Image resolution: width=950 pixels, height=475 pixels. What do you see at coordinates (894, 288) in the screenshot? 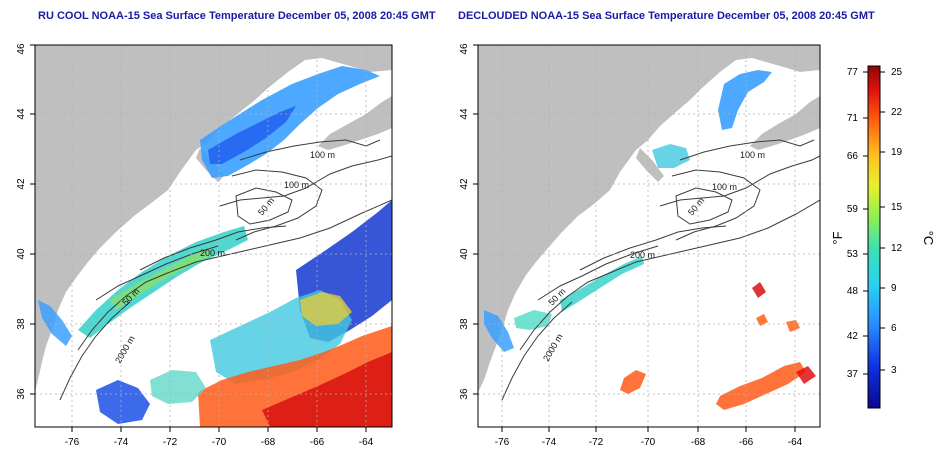
I see `celsius-tick: 9` at bounding box center [894, 288].